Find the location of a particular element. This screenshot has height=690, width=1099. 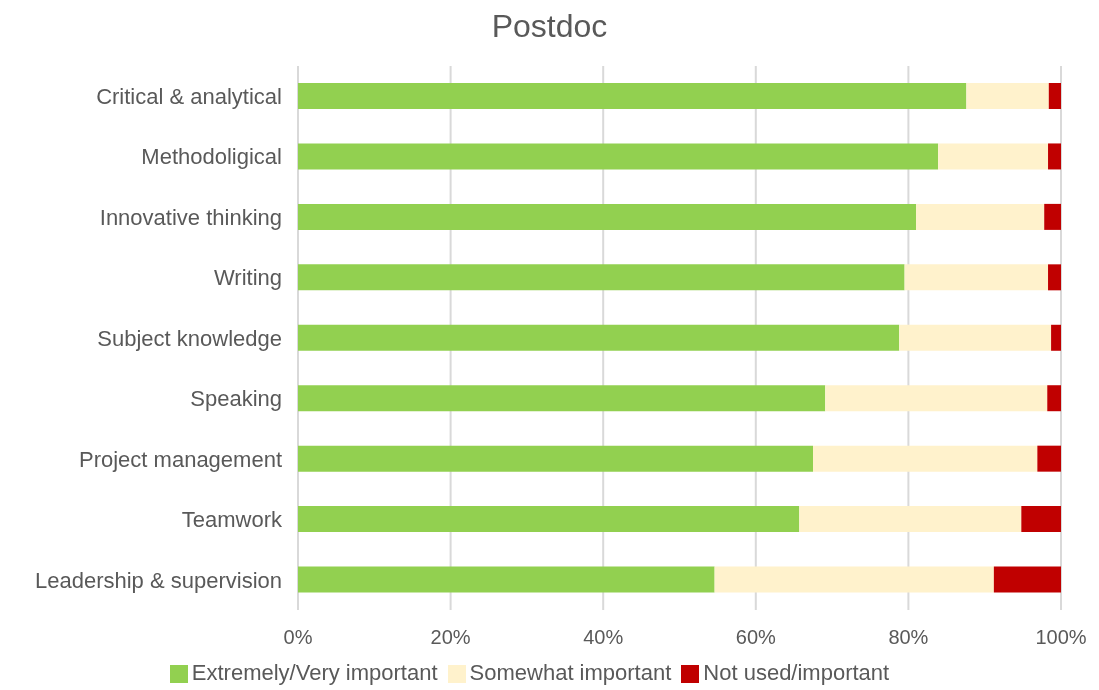

x-tick-label: 100% is located at coordinates (1061, 637).